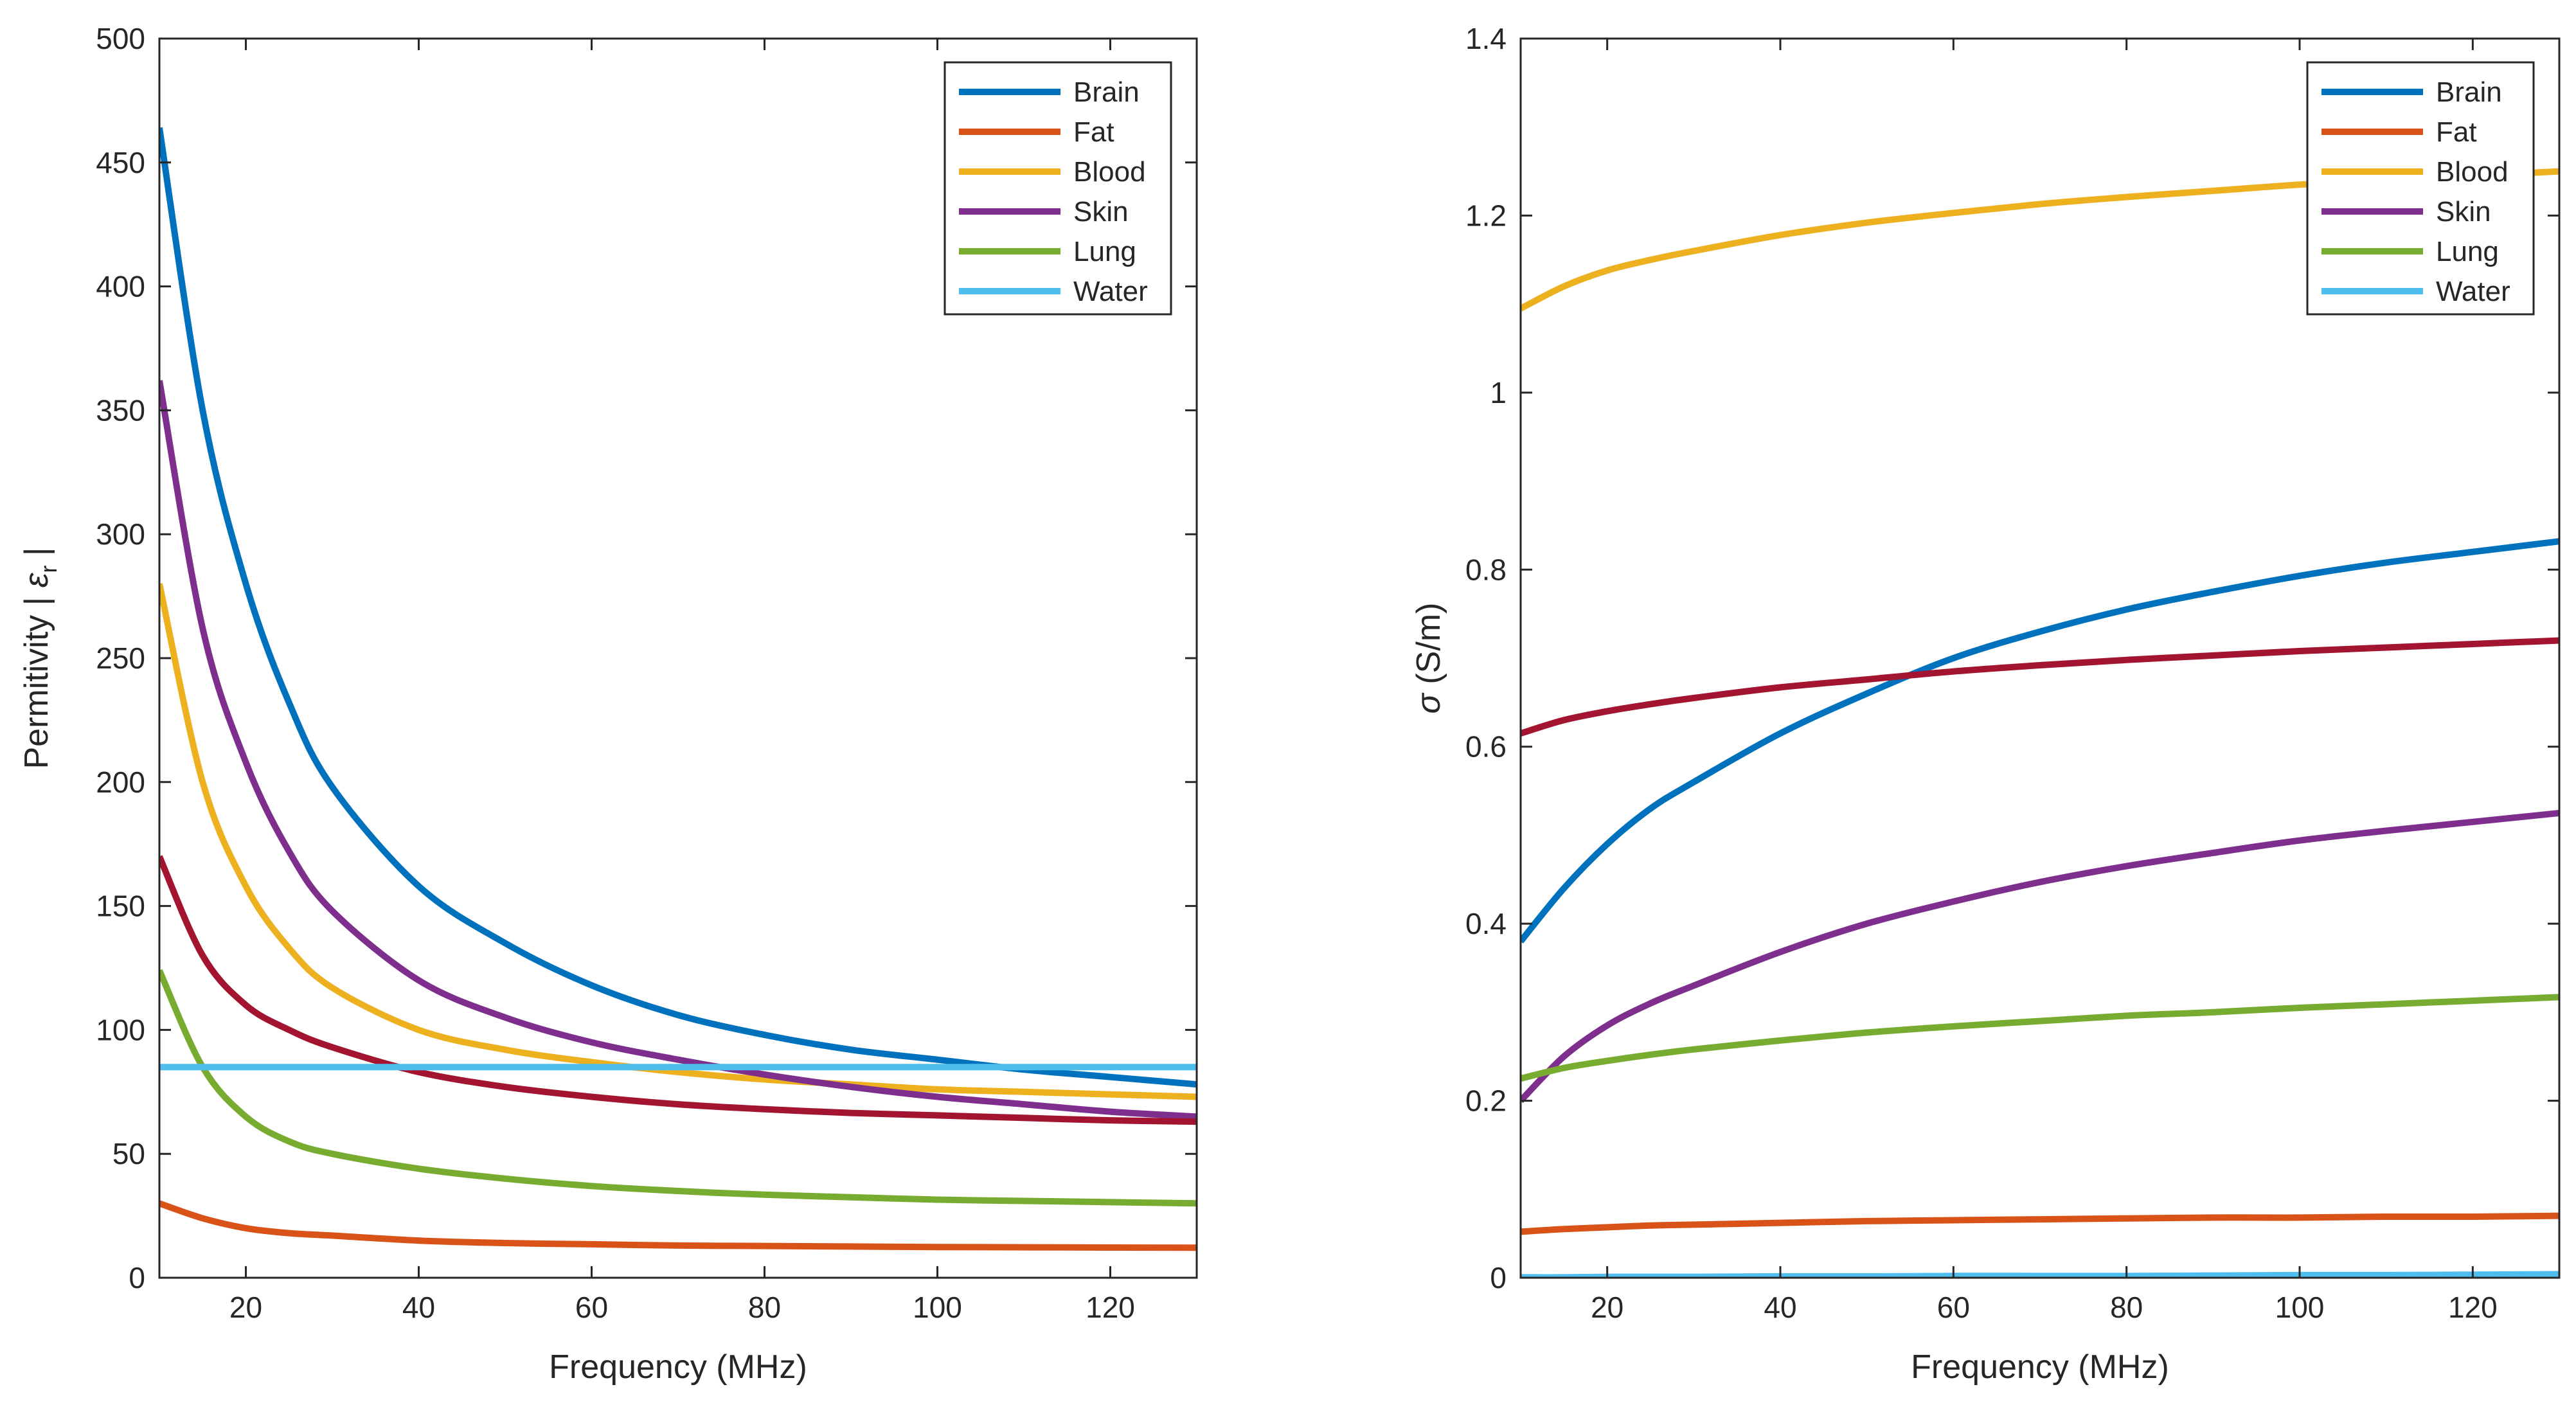 The width and height of the screenshot is (2576, 1405). I want to click on permittivity-legend-label-lung: Lung, so click(1104, 252).